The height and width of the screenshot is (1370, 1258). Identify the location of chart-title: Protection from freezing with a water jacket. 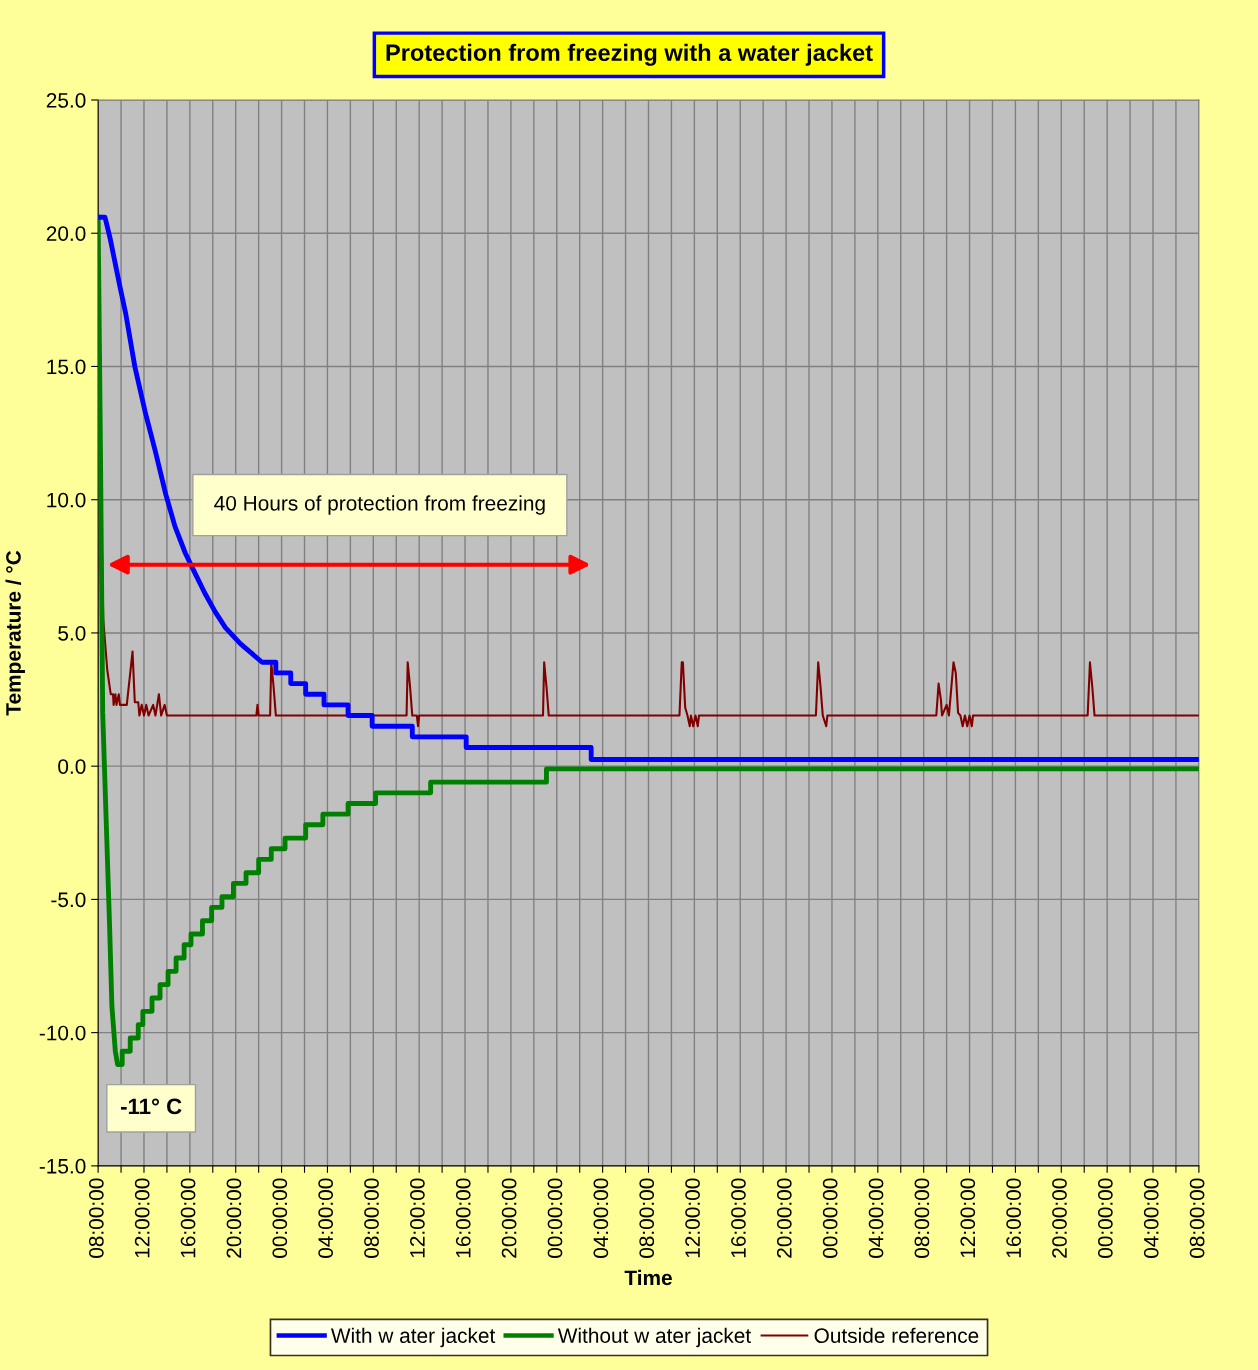
(629, 54).